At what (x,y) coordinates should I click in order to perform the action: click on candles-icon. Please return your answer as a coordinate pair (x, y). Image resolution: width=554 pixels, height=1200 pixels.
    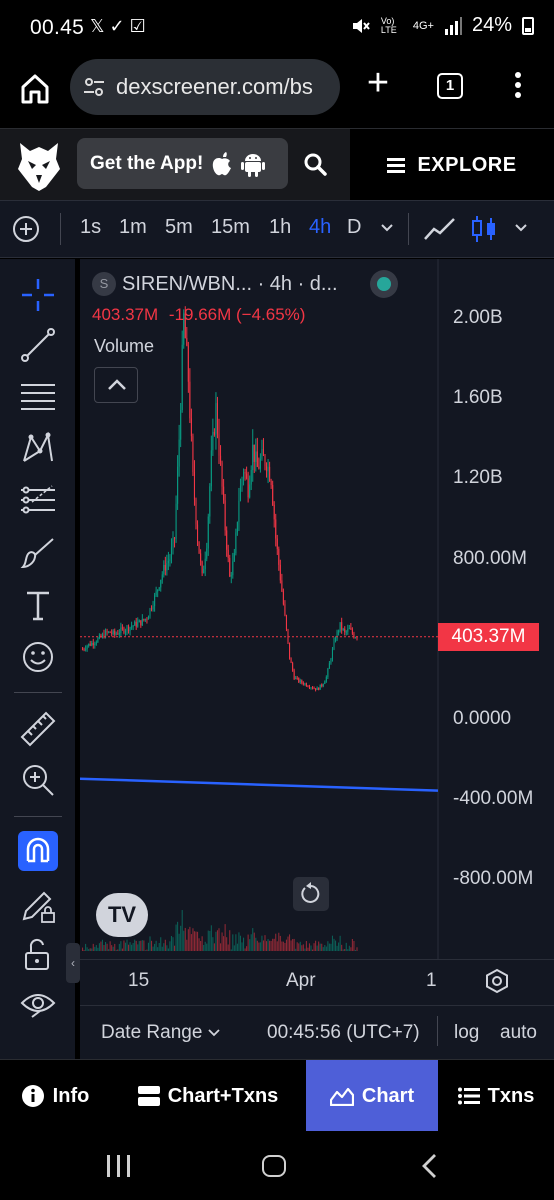
    Looking at the image, I should click on (485, 229).